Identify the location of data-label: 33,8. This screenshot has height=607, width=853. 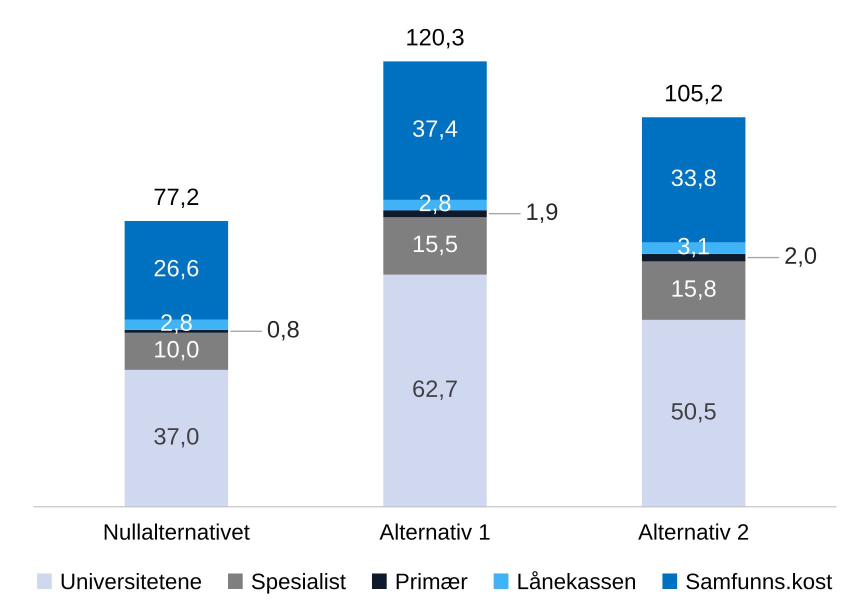
(694, 179).